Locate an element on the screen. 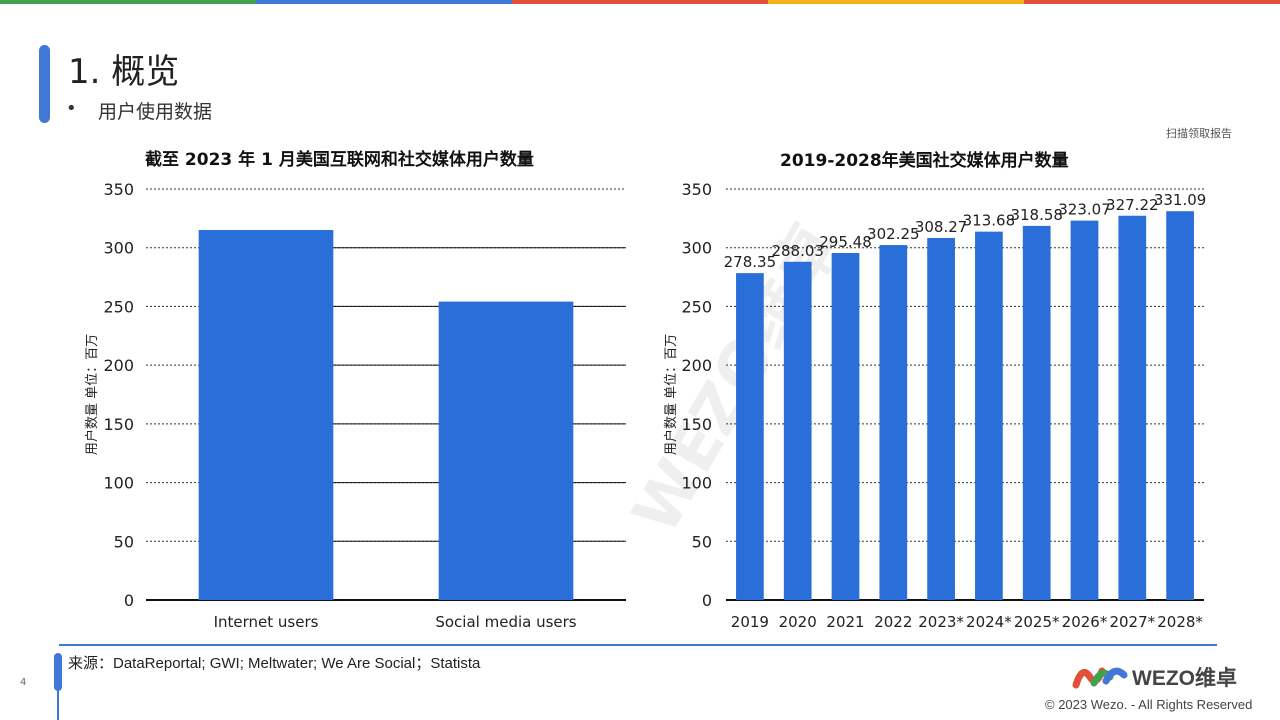 The image size is (1280, 720). source-accent-bar is located at coordinates (58, 672).